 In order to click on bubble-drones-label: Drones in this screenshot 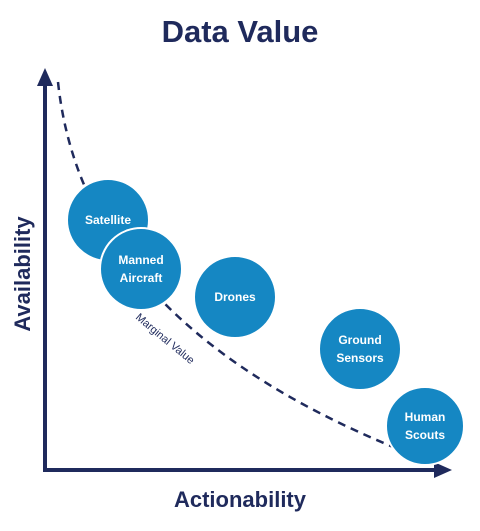, I will do `click(235, 297)`.